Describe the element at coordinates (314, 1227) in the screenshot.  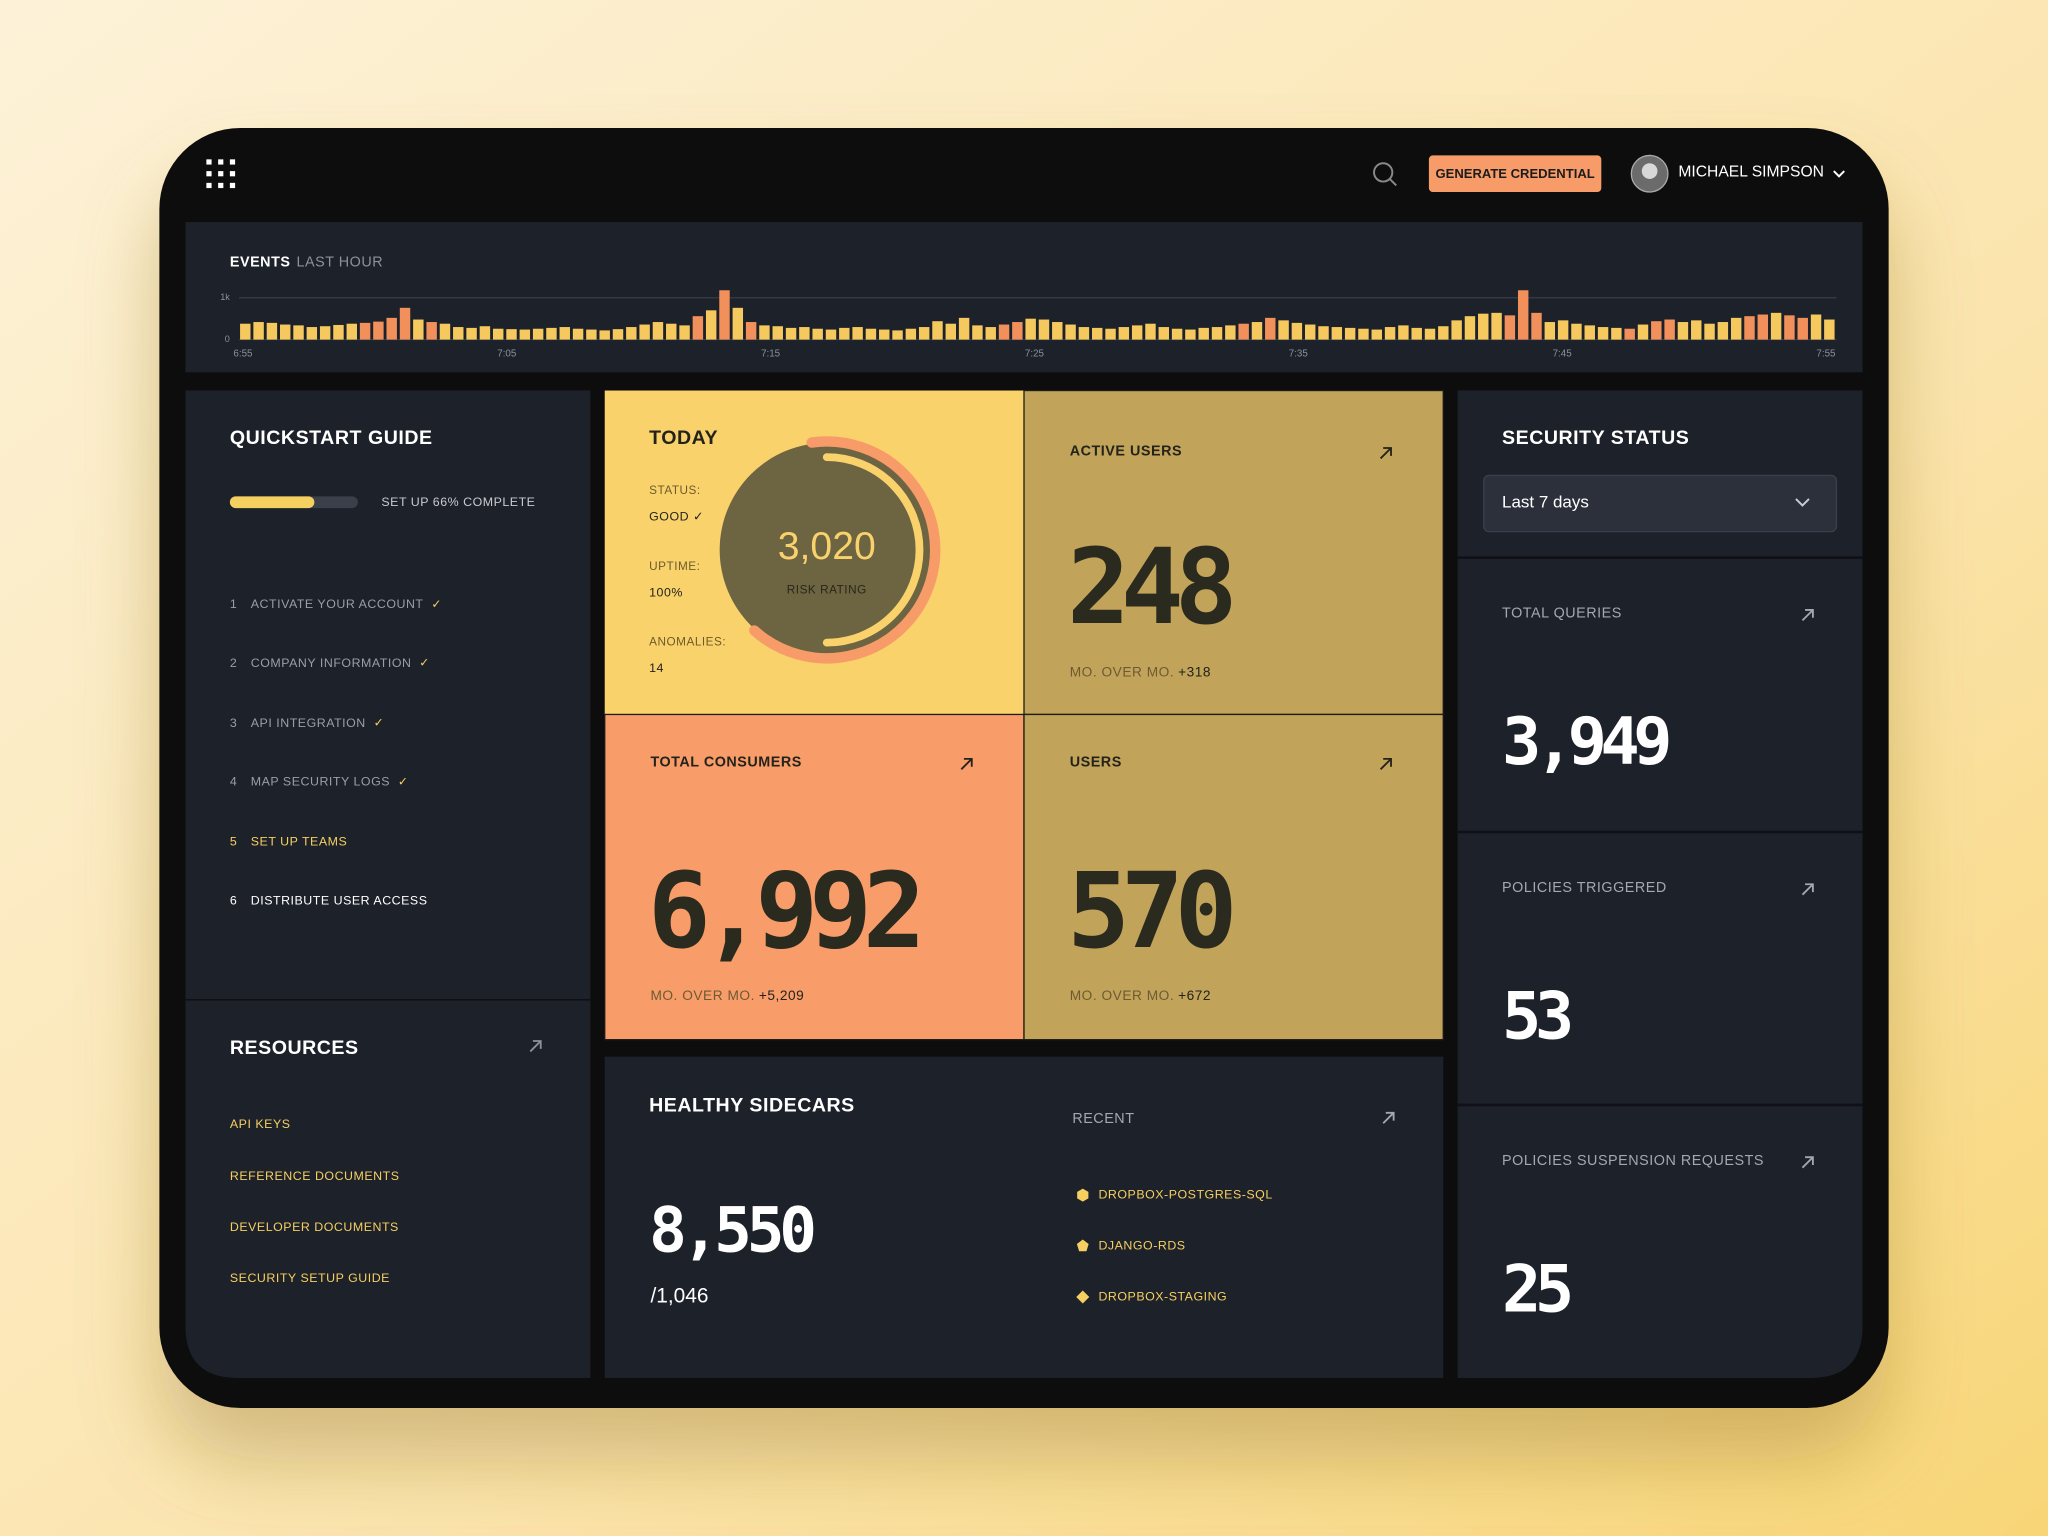
I see `resource-link: DEVELOPER DOCUMENTS` at that location.